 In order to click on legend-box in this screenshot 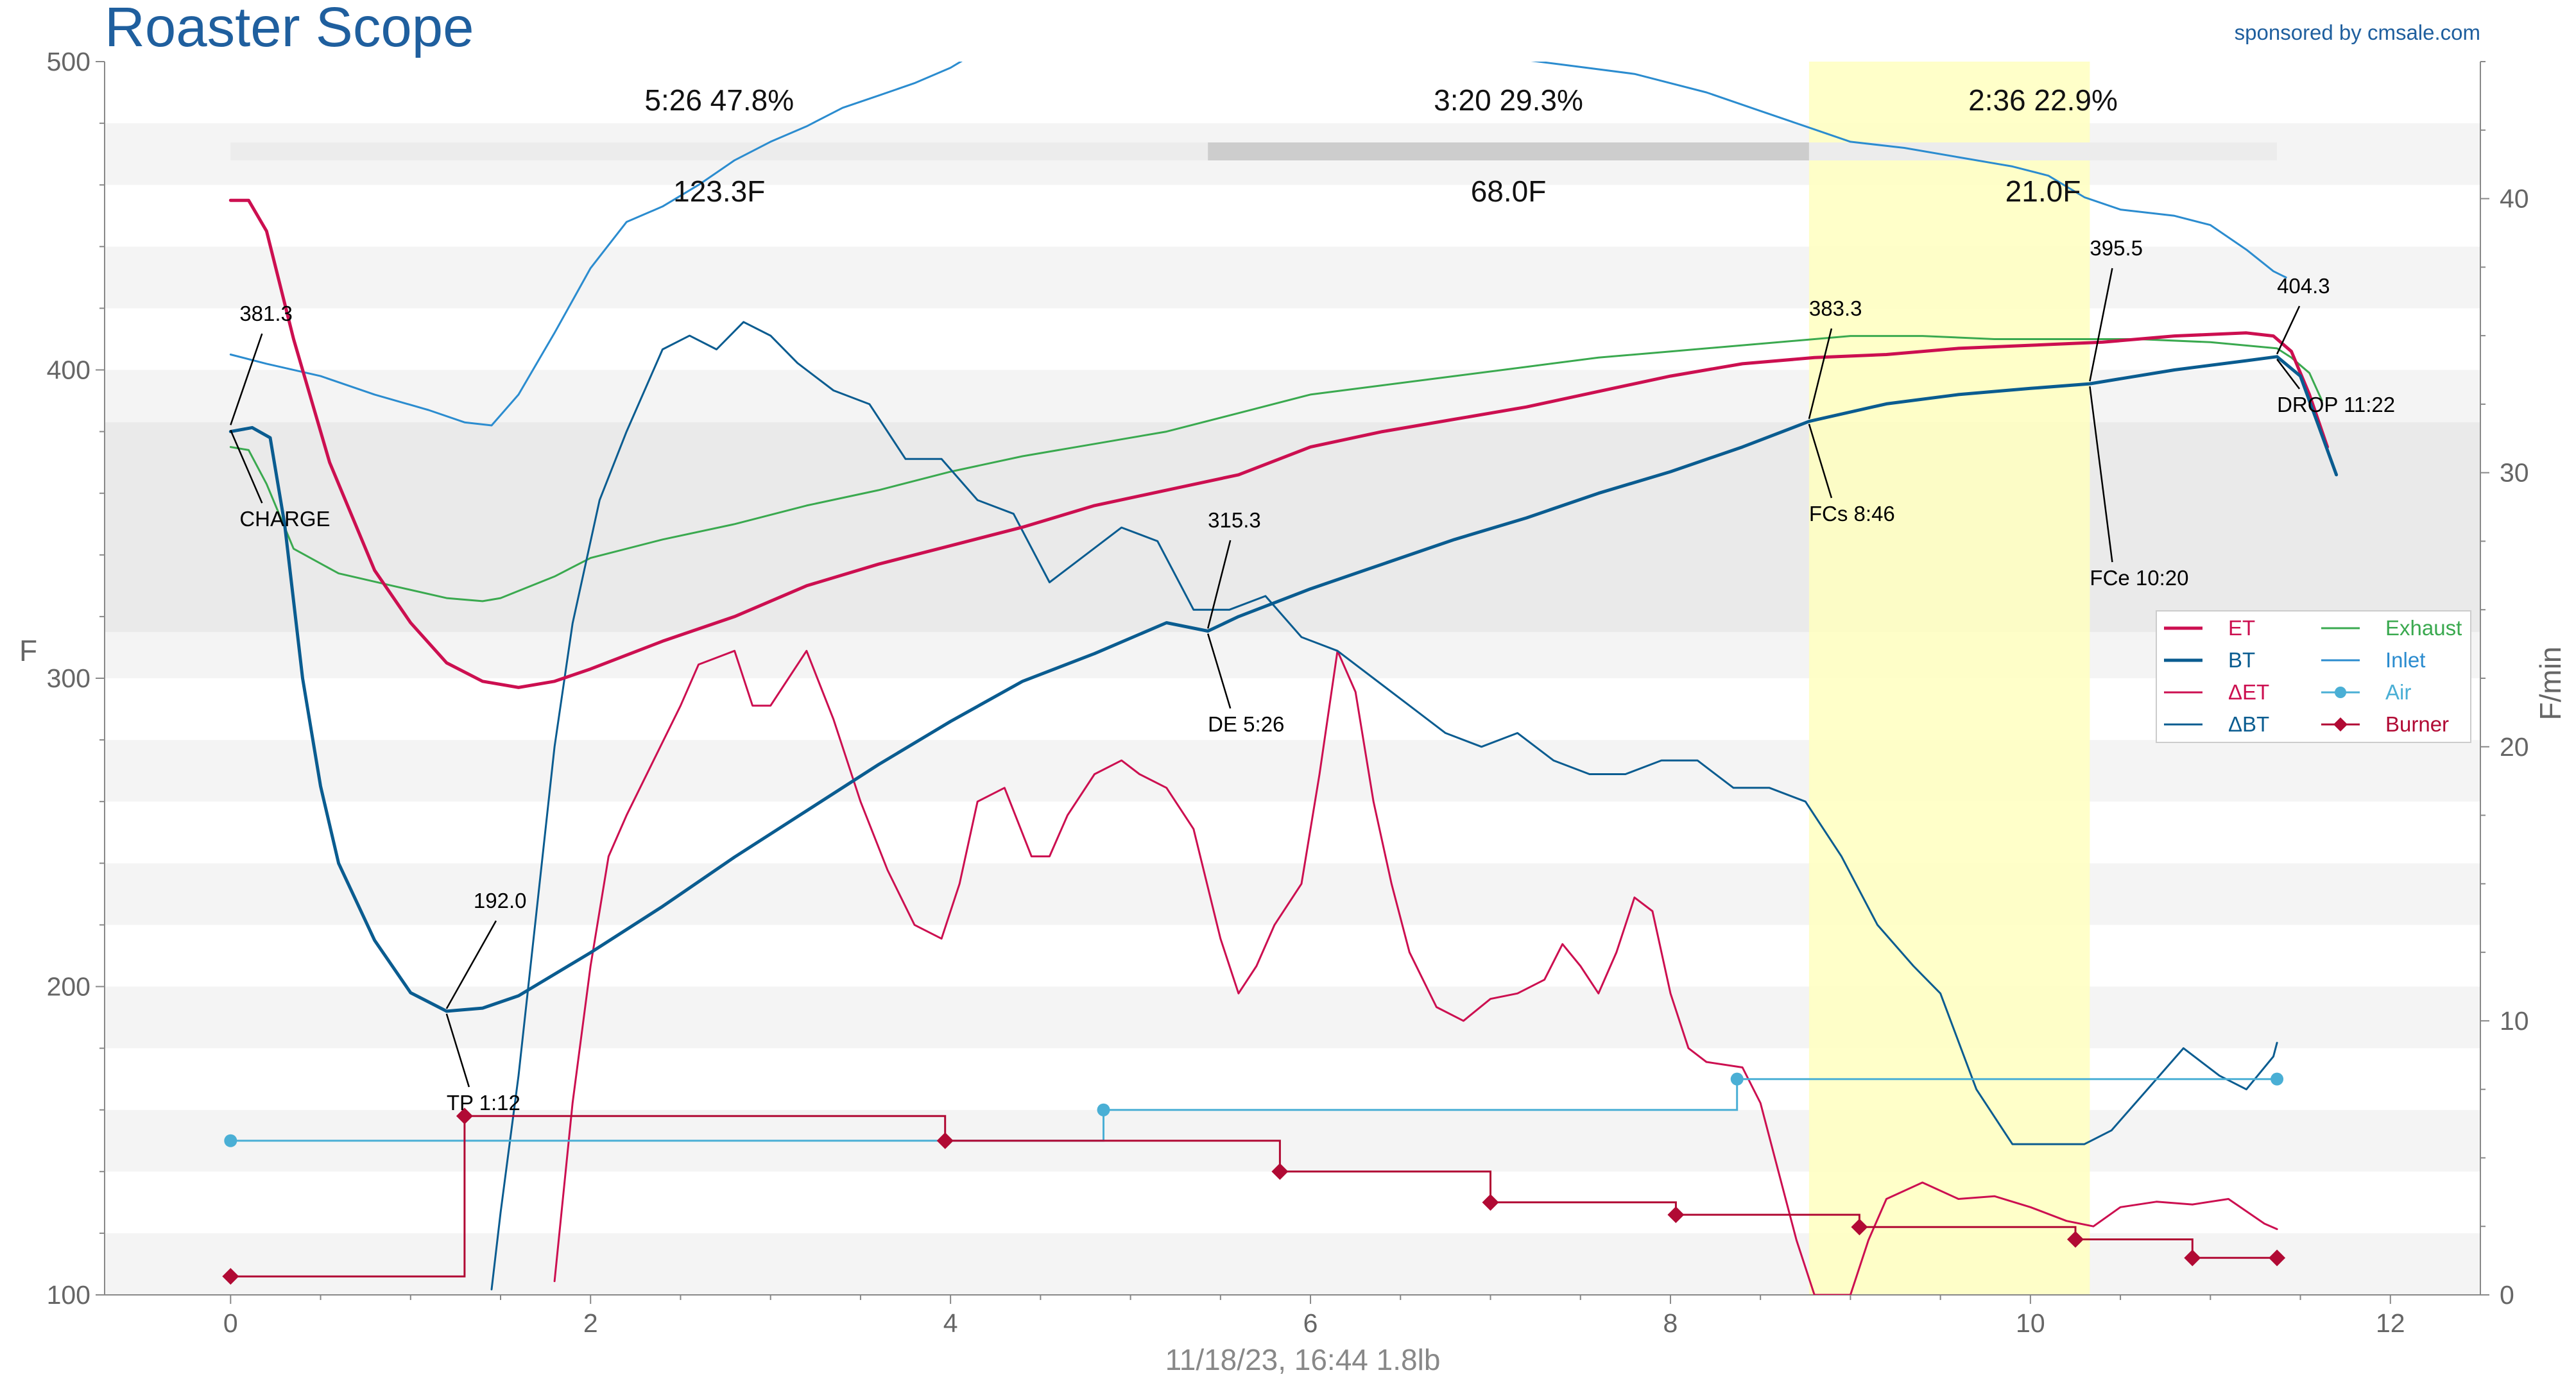, I will do `click(2313, 677)`.